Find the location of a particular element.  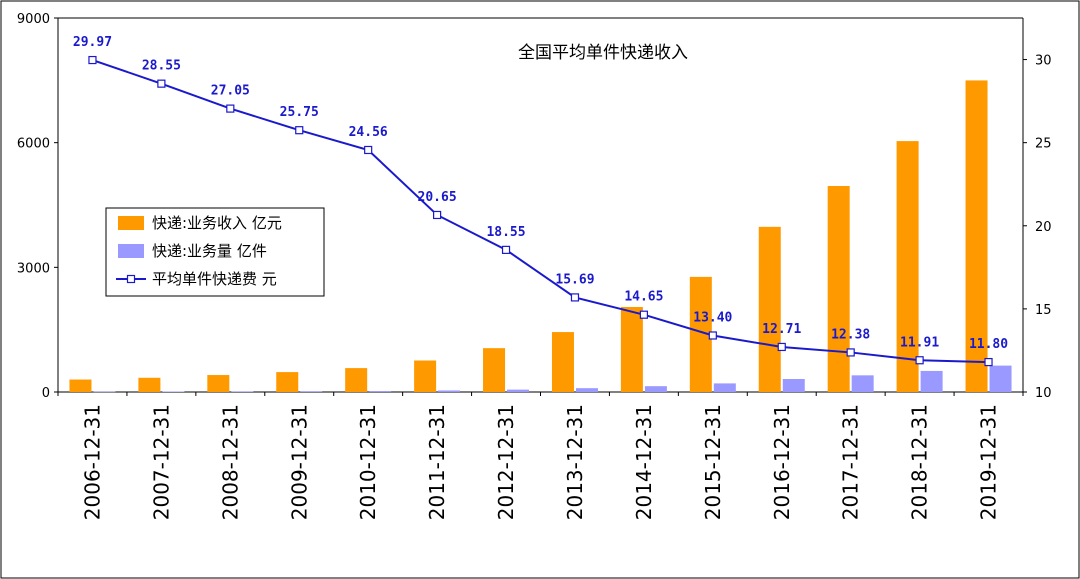

left-tick-label: 0 is located at coordinates (46, 393).